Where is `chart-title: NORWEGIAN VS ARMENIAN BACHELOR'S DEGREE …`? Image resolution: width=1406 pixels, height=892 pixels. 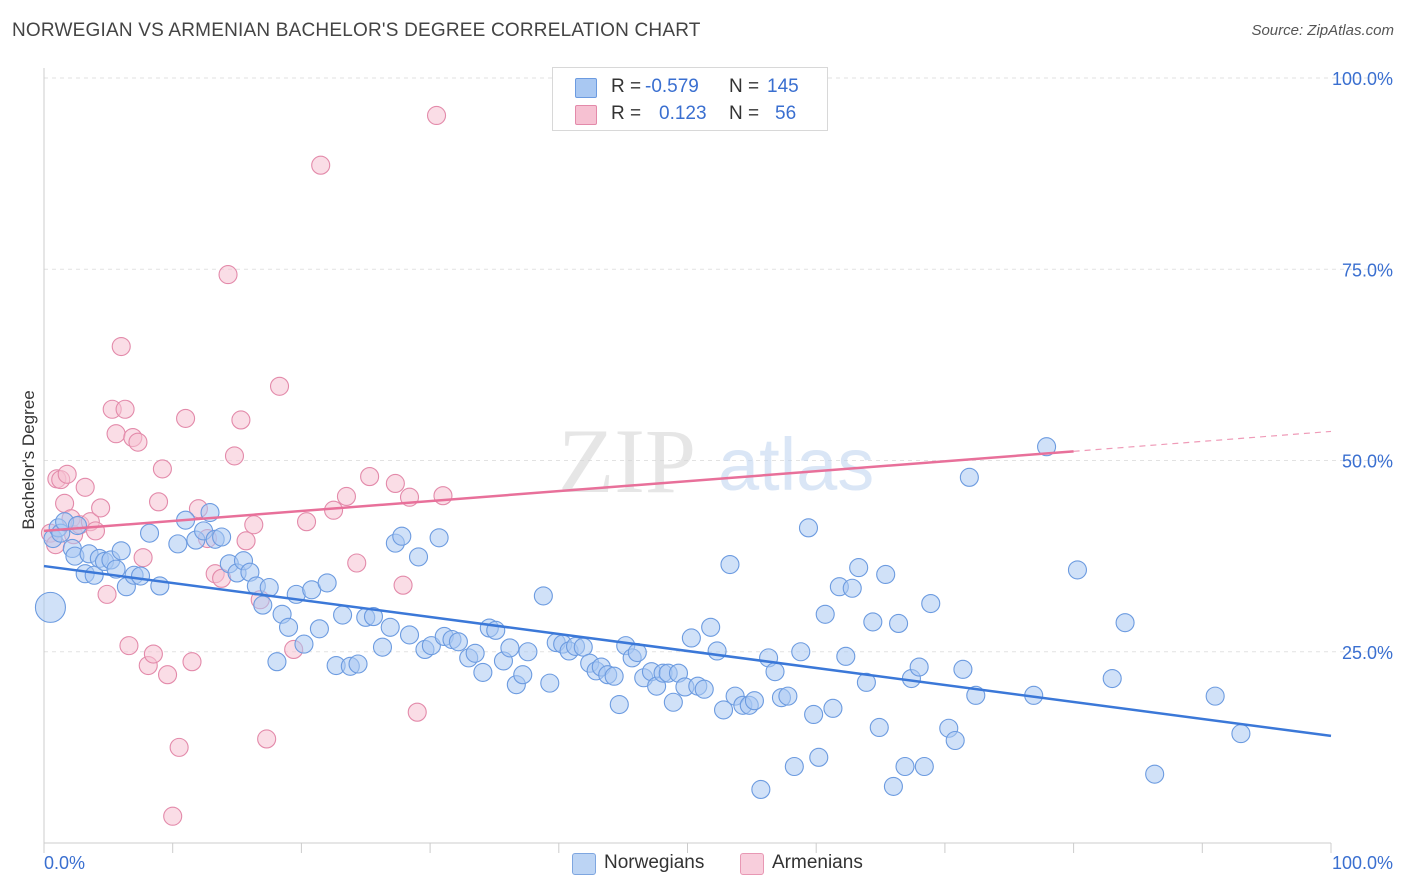
chart-title: NORWEGIAN VS ARMENIAN BACHELOR'S DEGREE … is located at coordinates (356, 30).